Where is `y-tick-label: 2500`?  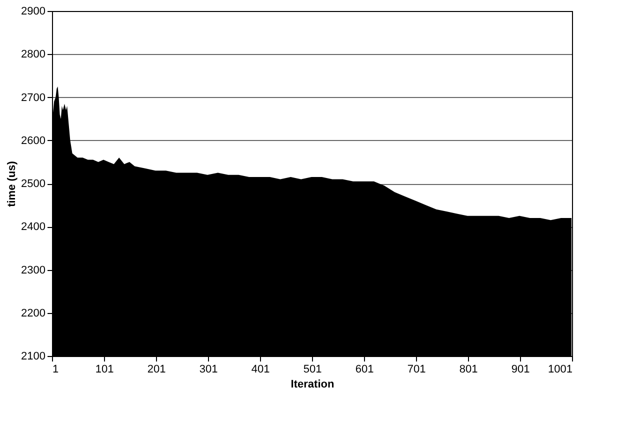
y-tick-label: 2500 is located at coordinates (33, 184).